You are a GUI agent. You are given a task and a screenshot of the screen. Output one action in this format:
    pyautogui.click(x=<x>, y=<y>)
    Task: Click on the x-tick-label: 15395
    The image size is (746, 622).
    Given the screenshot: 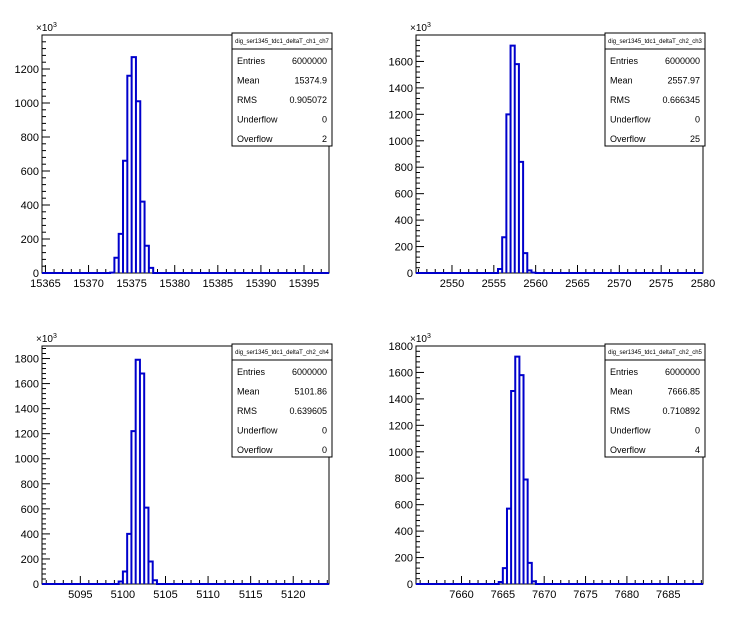 What is the action you would take?
    pyautogui.click(x=304, y=284)
    